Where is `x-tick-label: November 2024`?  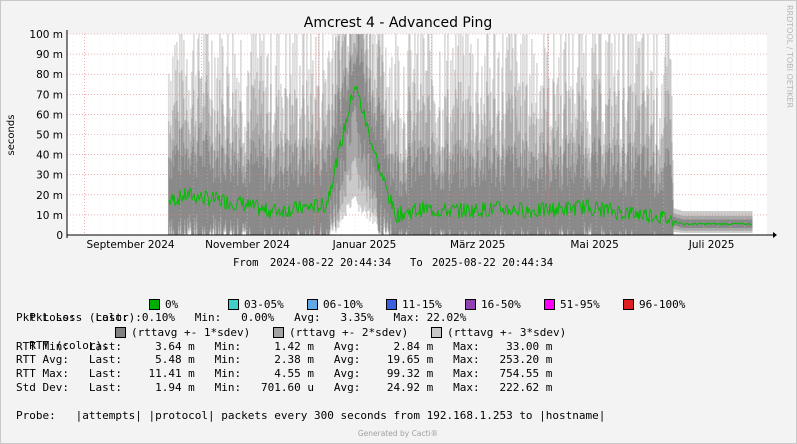
x-tick-label: November 2024 is located at coordinates (247, 245).